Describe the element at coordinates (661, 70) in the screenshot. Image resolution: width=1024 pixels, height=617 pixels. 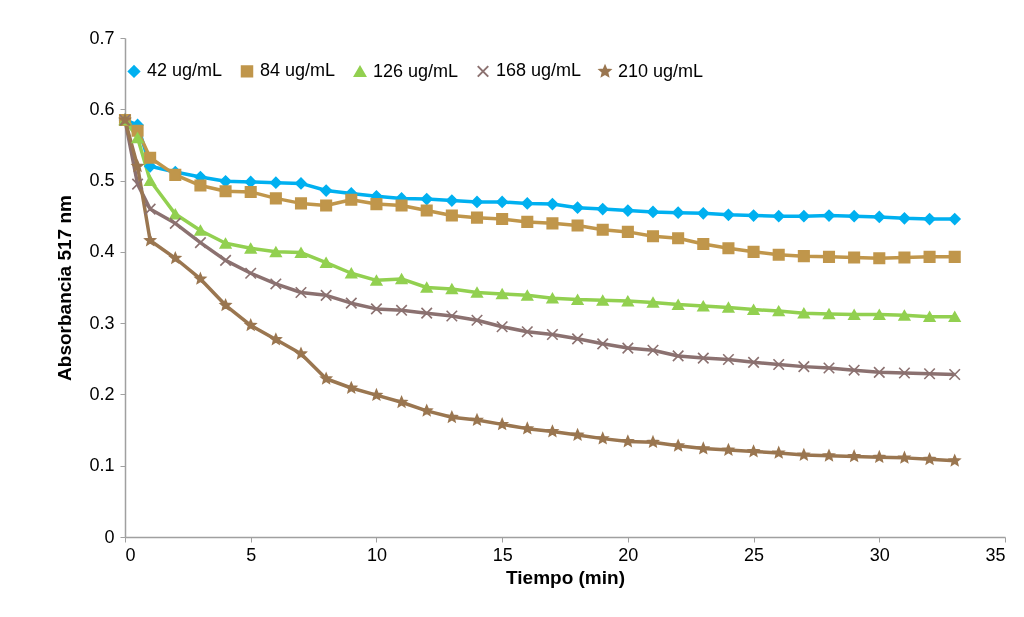
I see `legend-label: 210 ug/mL` at that location.